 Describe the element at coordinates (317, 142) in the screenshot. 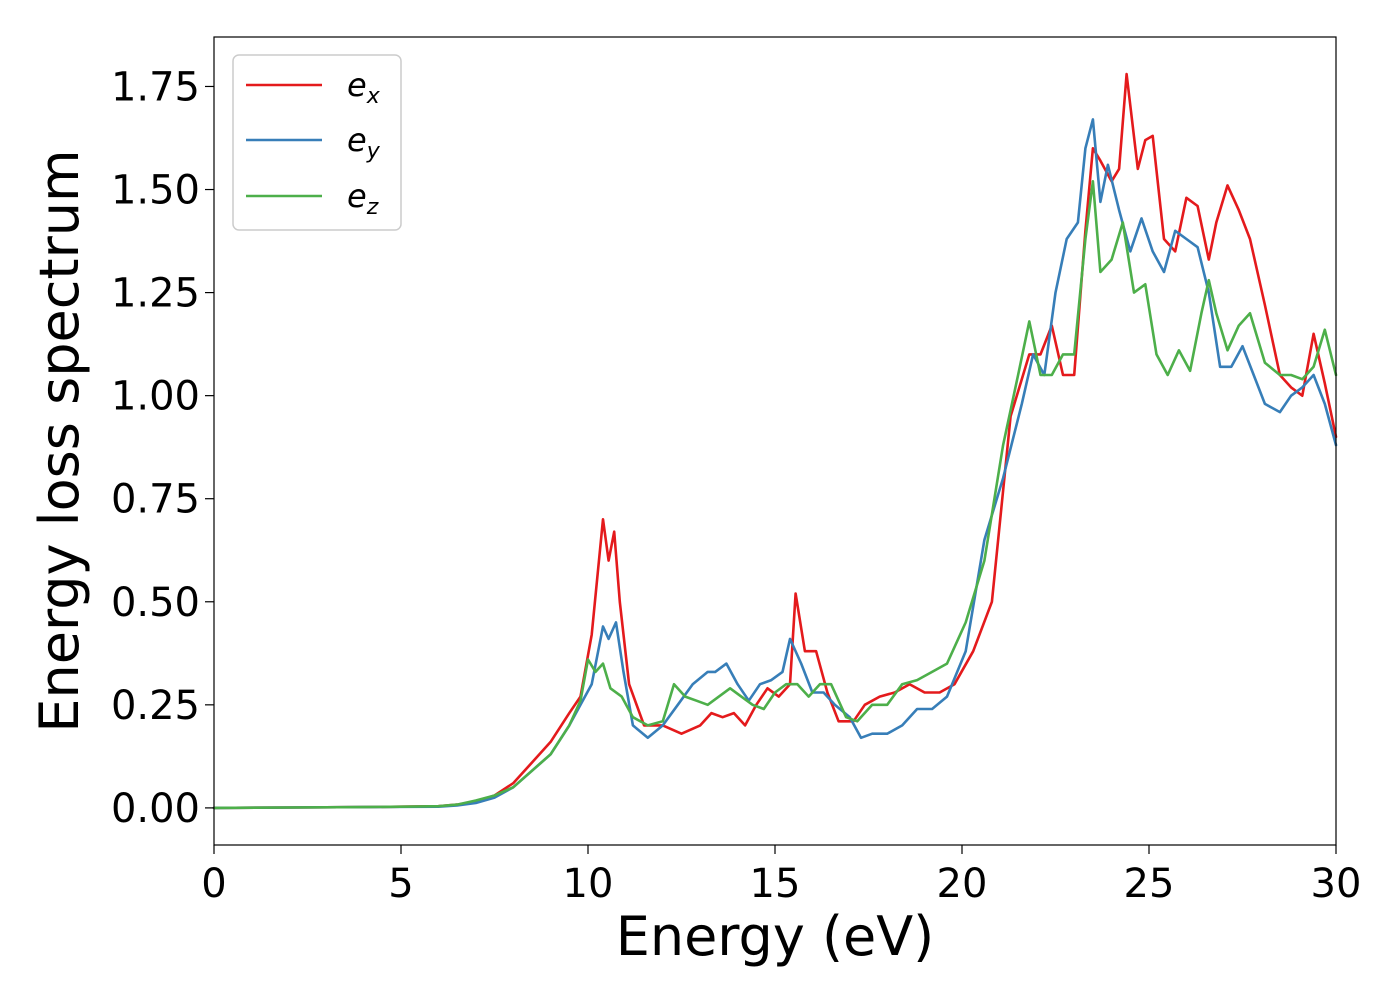

I see `legend-box` at that location.